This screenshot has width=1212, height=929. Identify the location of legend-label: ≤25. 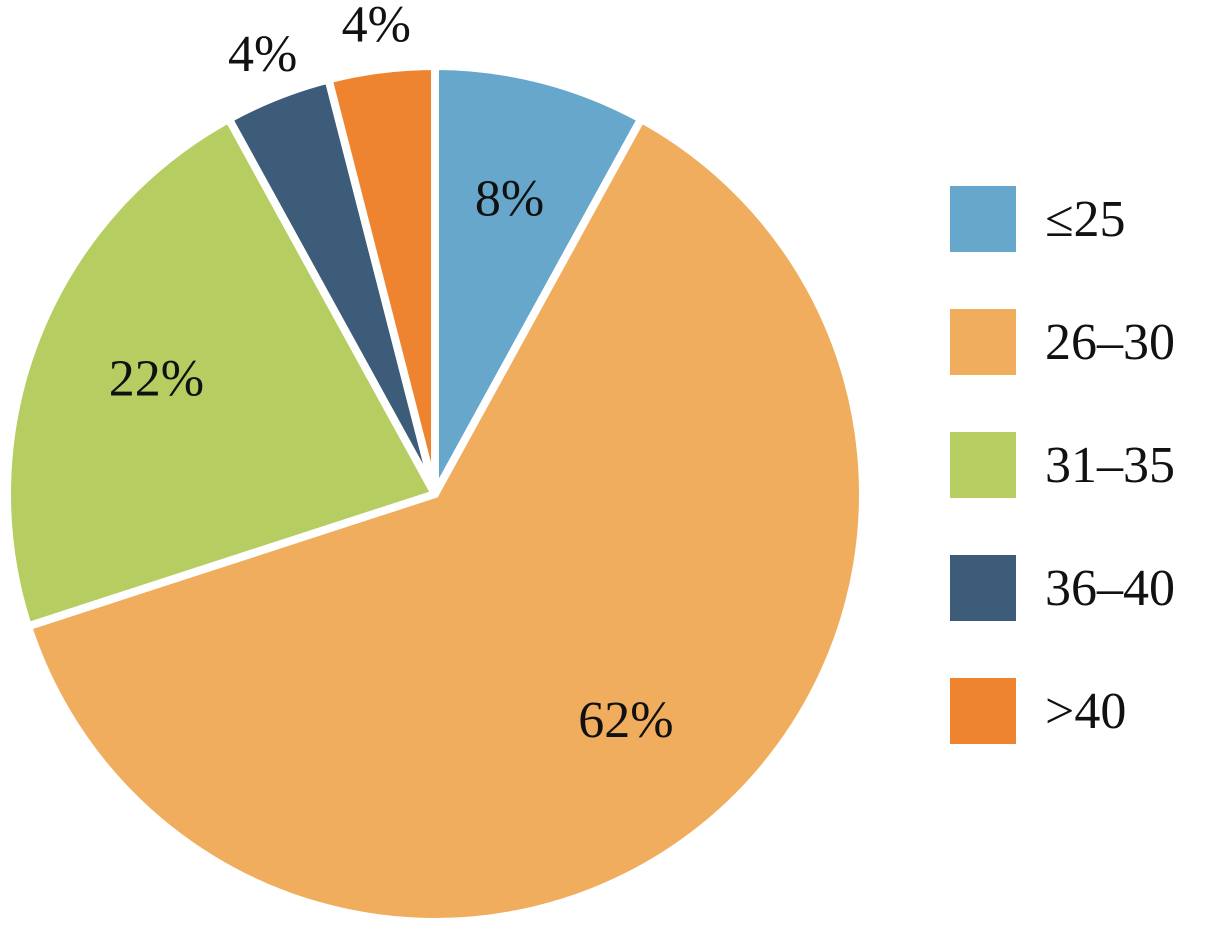
(1085, 219).